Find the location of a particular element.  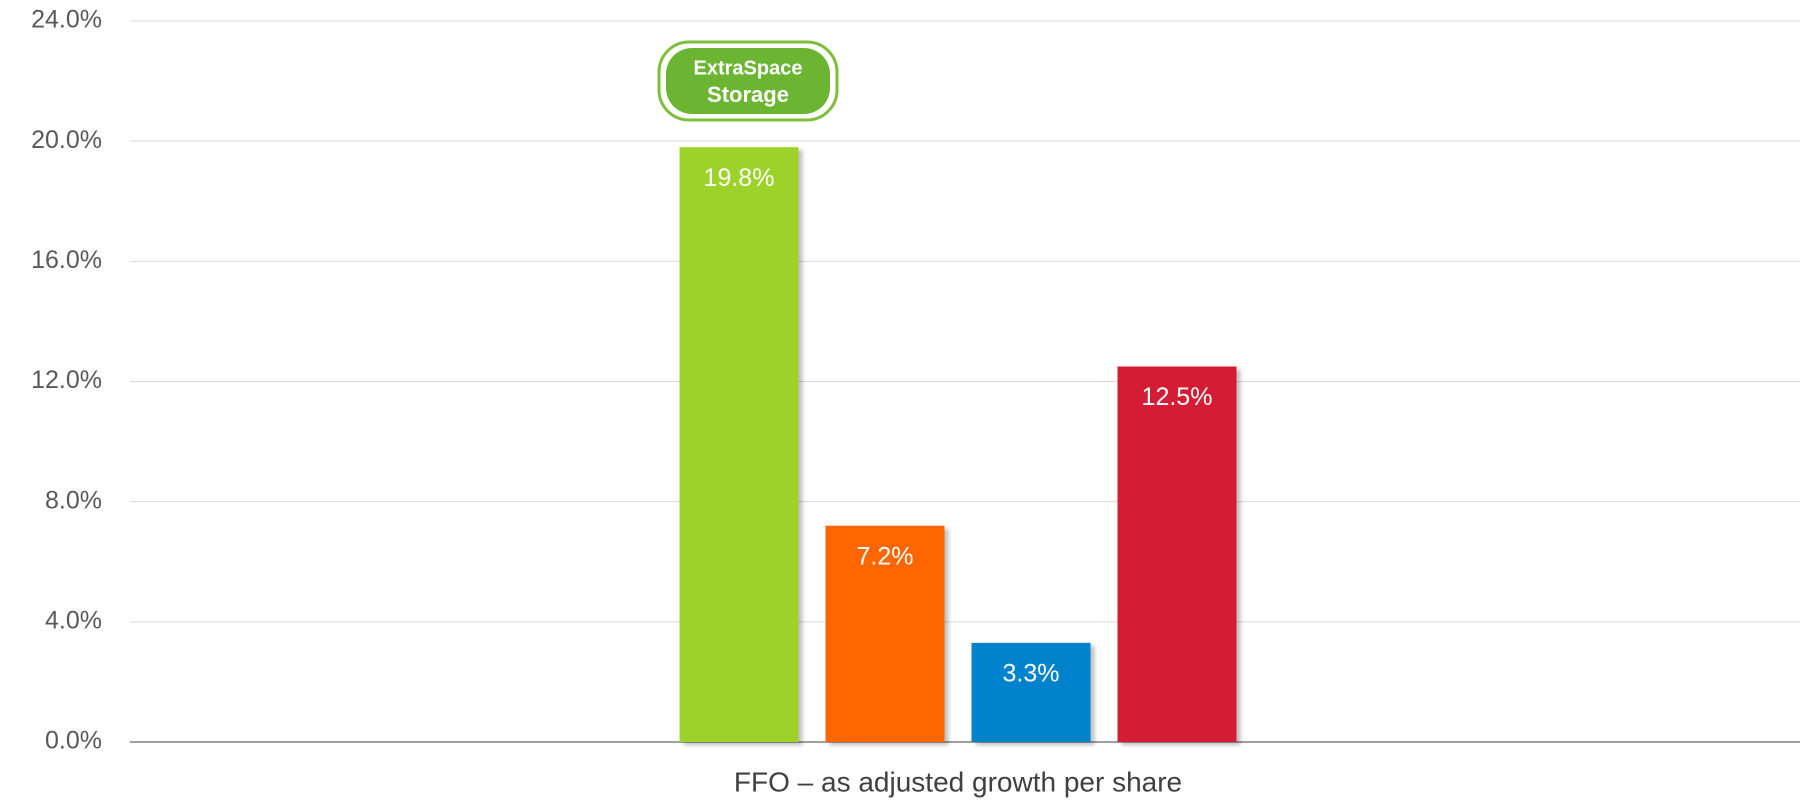

y-tick-label: 0.0% is located at coordinates (73, 741).